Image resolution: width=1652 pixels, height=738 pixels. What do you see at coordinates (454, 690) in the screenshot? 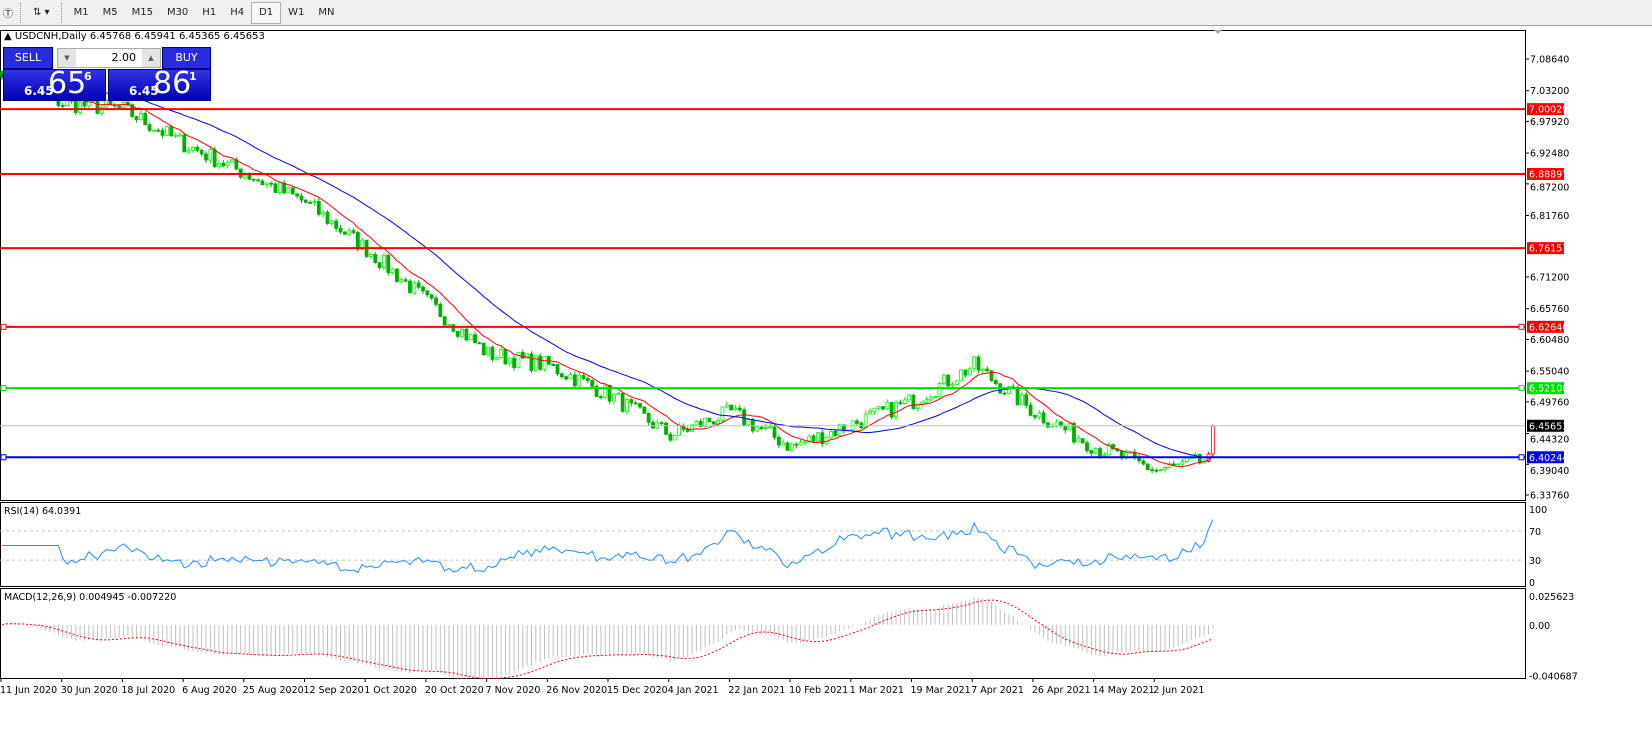
I see `date-axis-label: 20 Oct 2020` at bounding box center [454, 690].